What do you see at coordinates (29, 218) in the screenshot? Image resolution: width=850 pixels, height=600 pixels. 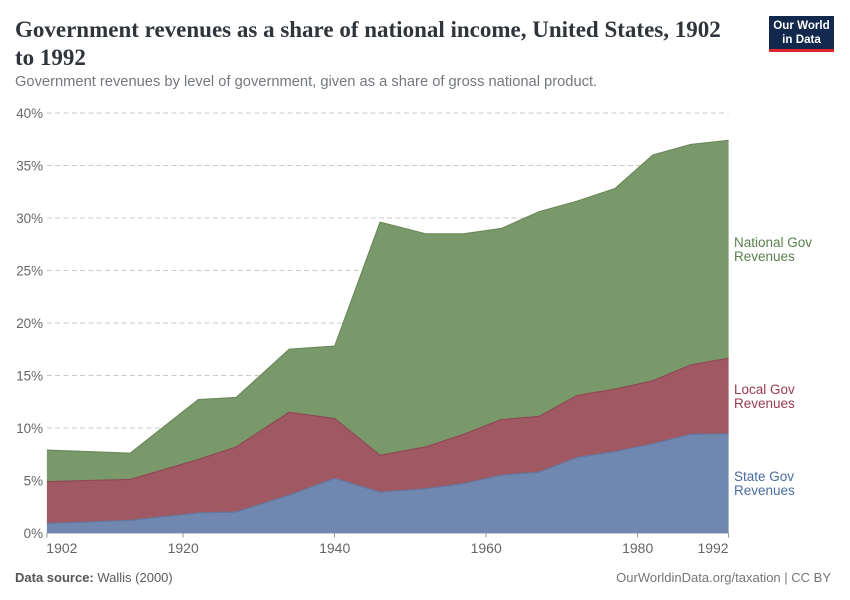 I see `svg-text: 30%` at bounding box center [29, 218].